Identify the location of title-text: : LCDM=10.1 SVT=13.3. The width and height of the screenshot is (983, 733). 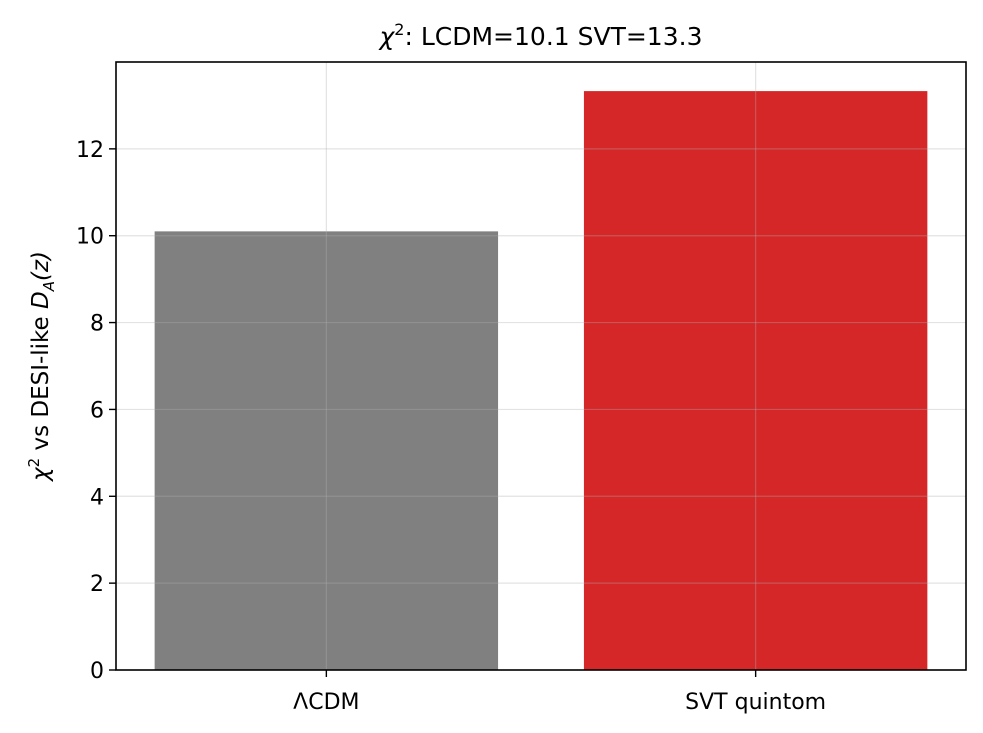
(553, 36).